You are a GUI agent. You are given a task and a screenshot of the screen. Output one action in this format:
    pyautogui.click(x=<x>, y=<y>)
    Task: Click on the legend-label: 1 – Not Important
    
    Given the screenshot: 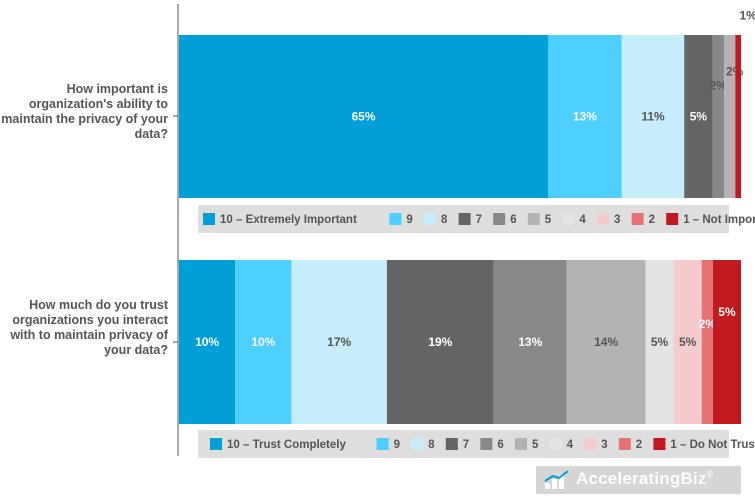 What is the action you would take?
    pyautogui.click(x=719, y=220)
    